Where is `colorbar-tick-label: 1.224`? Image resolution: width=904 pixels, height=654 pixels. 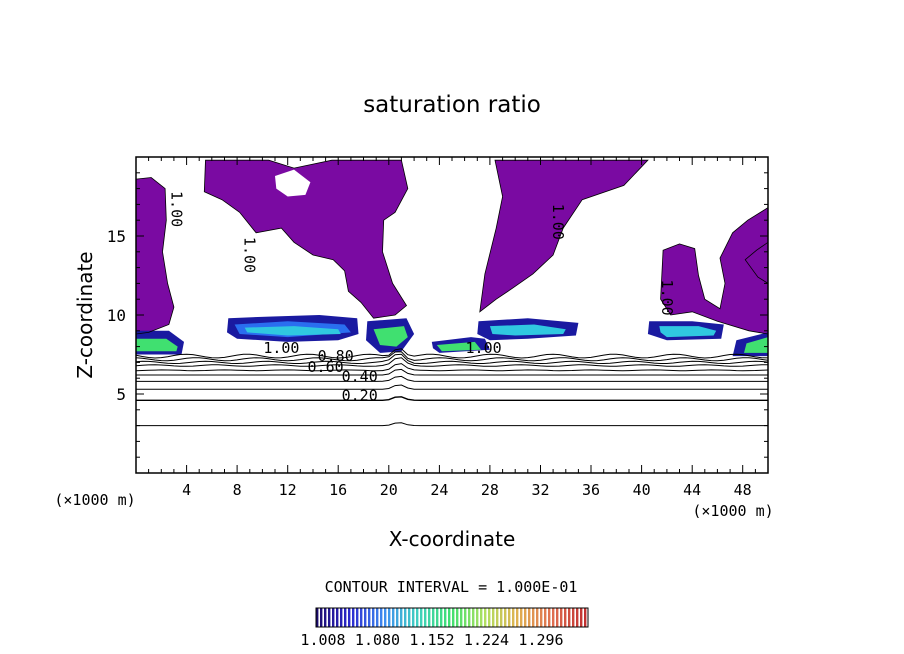 colorbar-tick-label: 1.224 is located at coordinates (486, 640).